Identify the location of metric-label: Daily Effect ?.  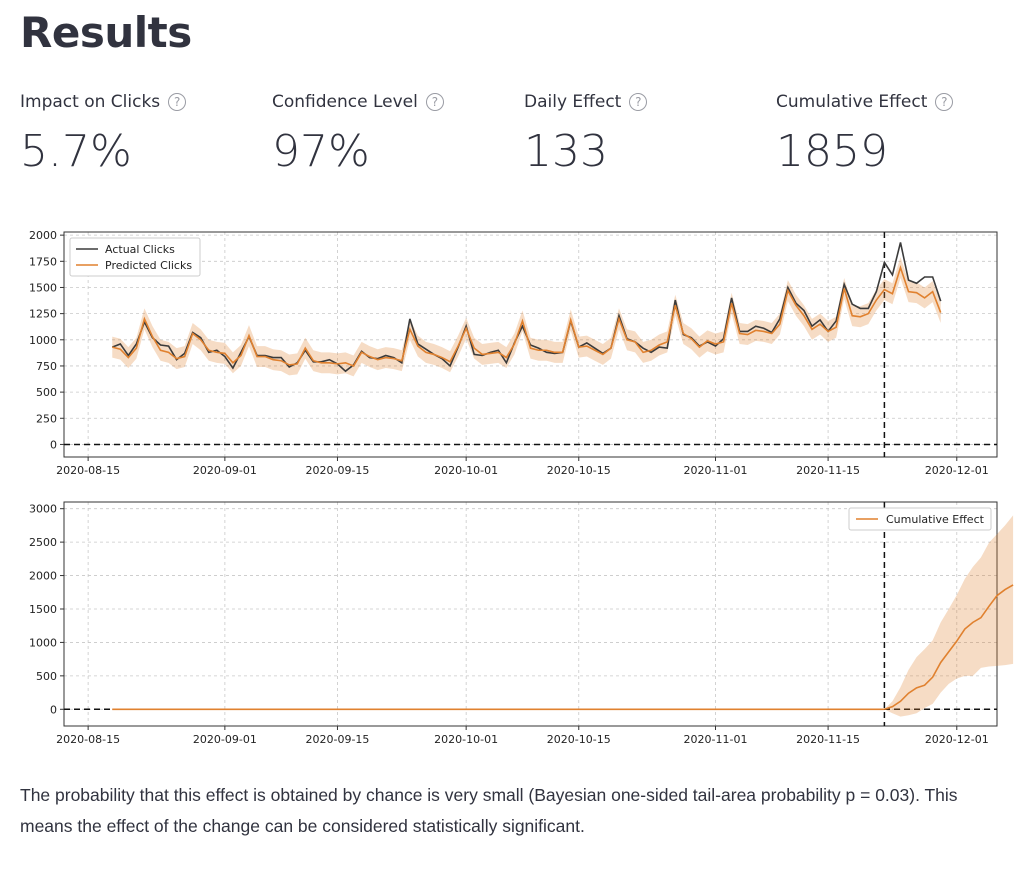
(644, 102).